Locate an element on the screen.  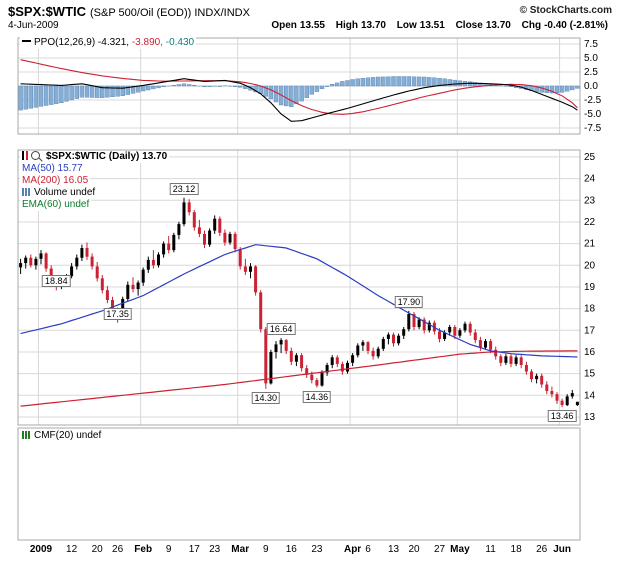
x-axis-tick: 17 is located at coordinates (195, 549).